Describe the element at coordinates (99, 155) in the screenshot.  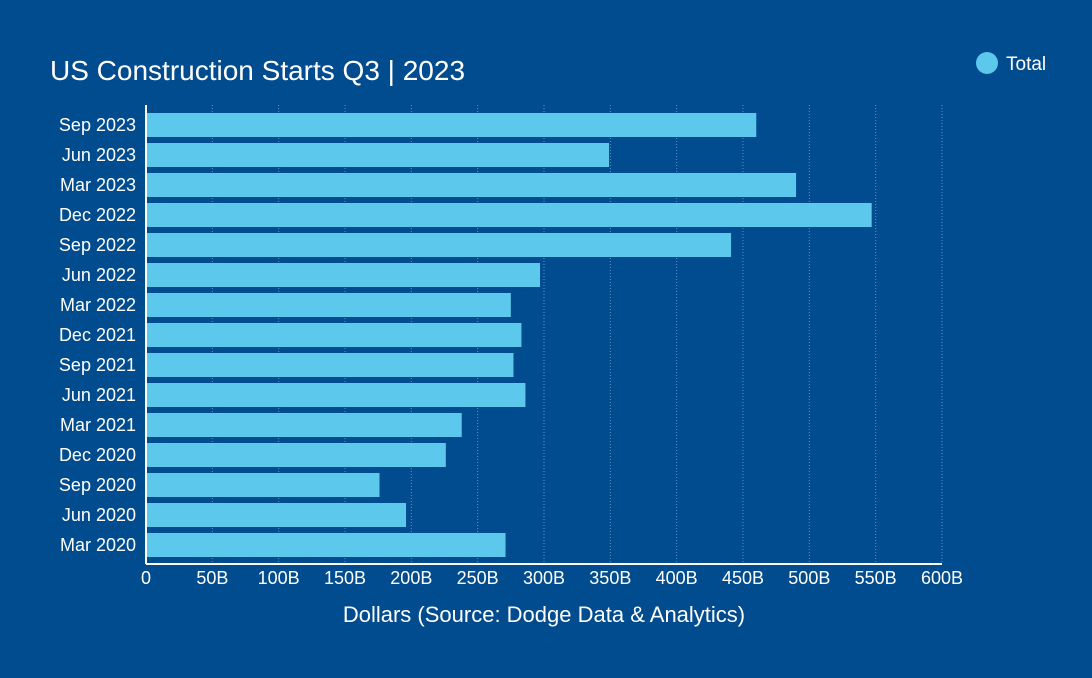
I see `y-tick-label: Jun 2023` at that location.